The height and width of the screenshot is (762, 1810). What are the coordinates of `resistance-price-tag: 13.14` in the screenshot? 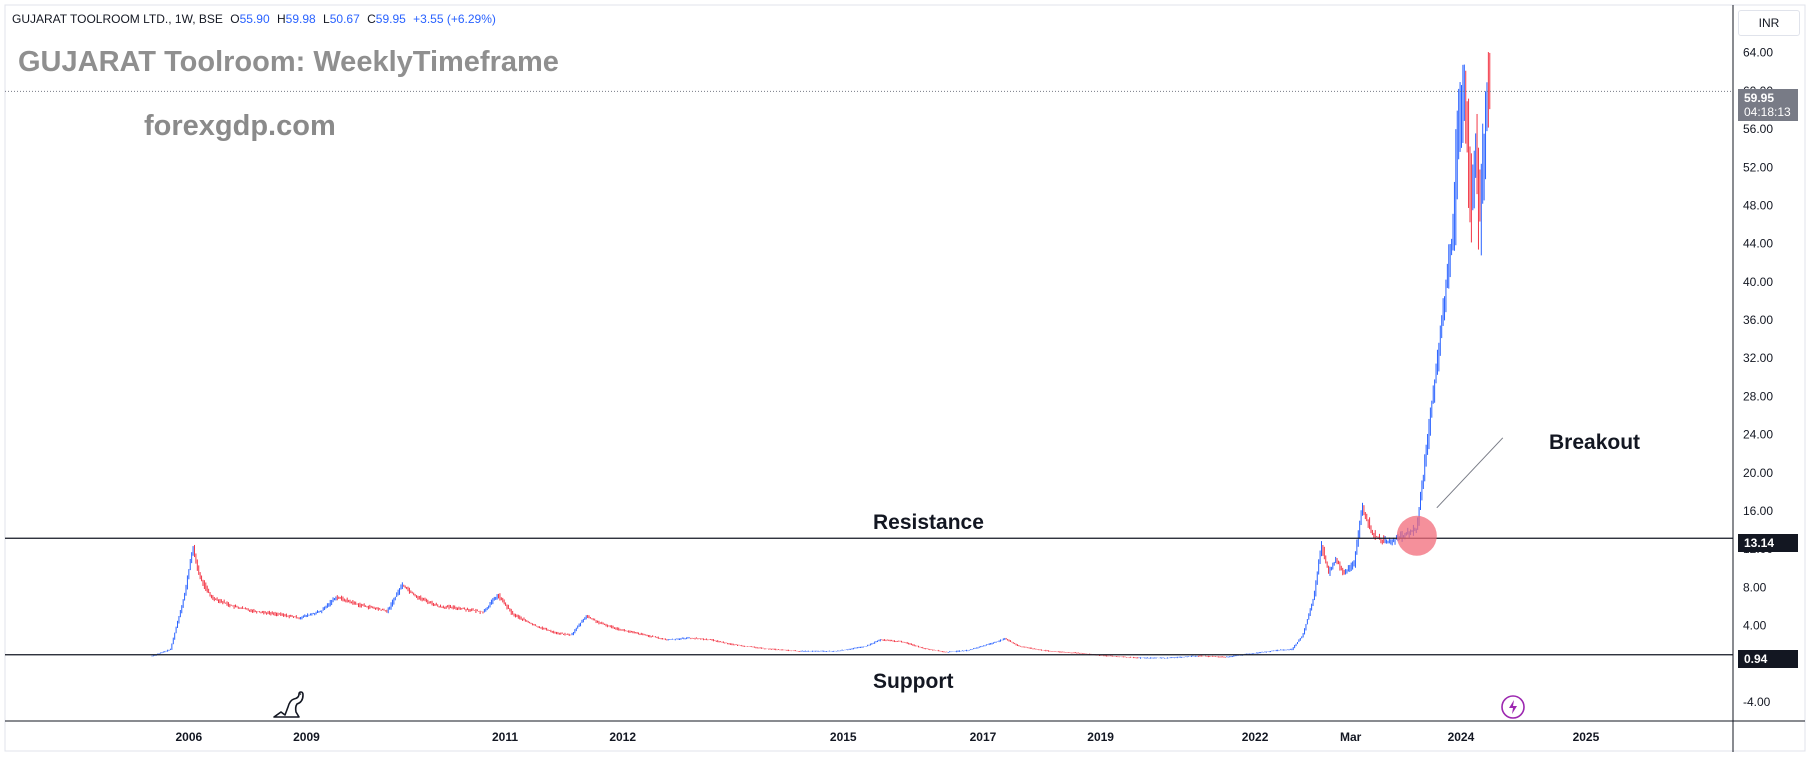 It's located at (1768, 543).